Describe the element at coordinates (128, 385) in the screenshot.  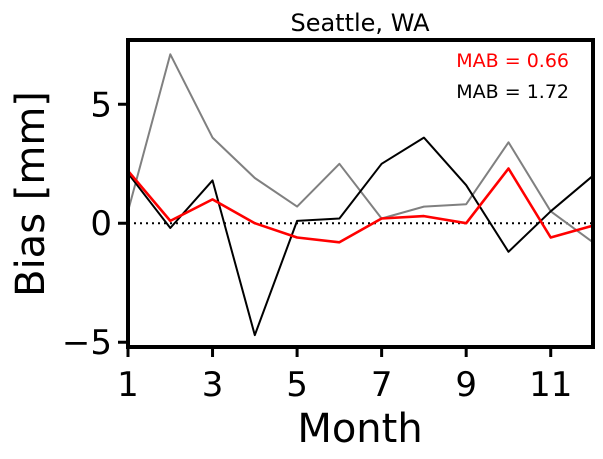
I see `x-tick-label: 1` at that location.